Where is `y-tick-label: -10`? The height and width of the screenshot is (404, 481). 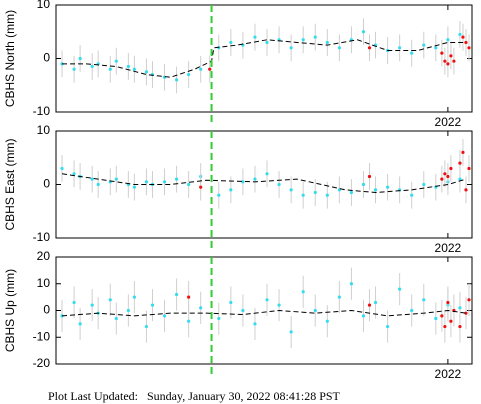 y-tick-label: -10 is located at coordinates (42, 111).